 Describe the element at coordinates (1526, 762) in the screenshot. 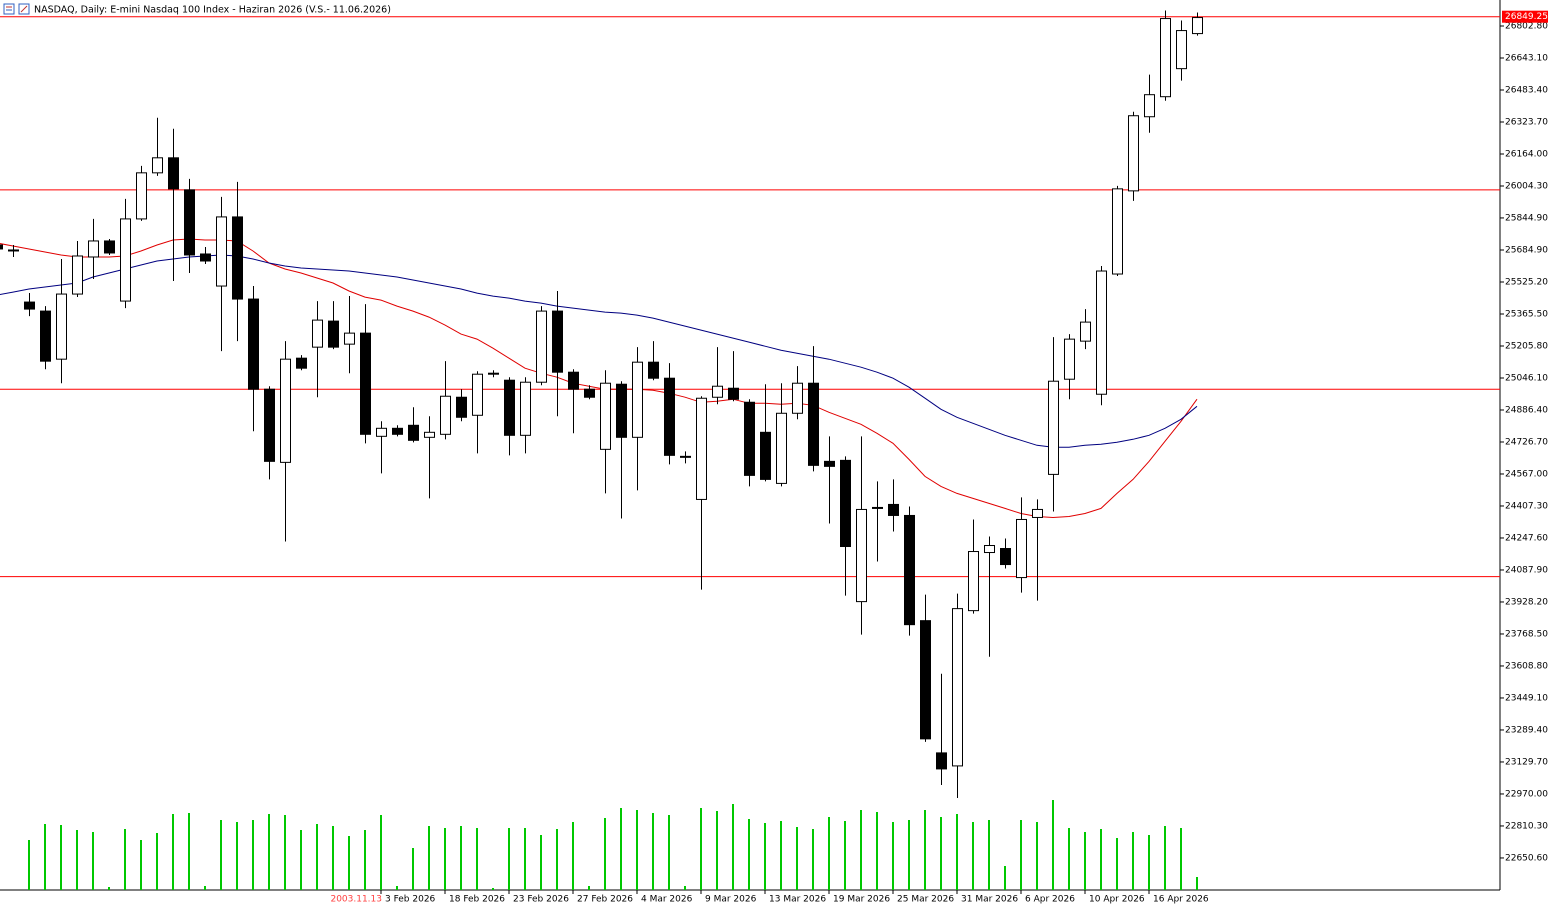

I see `y-tick-label: 23129.70` at that location.